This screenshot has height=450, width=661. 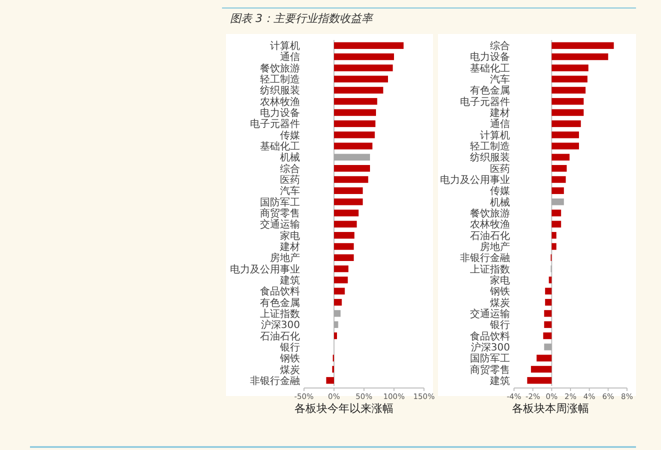 I want to click on y-tick-label: 房地产, so click(x=495, y=246).